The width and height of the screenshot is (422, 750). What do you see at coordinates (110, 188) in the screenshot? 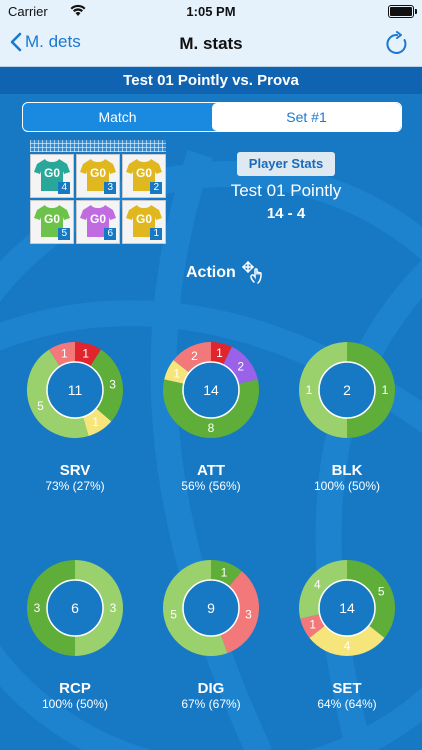
I see `player-number: 3` at bounding box center [110, 188].